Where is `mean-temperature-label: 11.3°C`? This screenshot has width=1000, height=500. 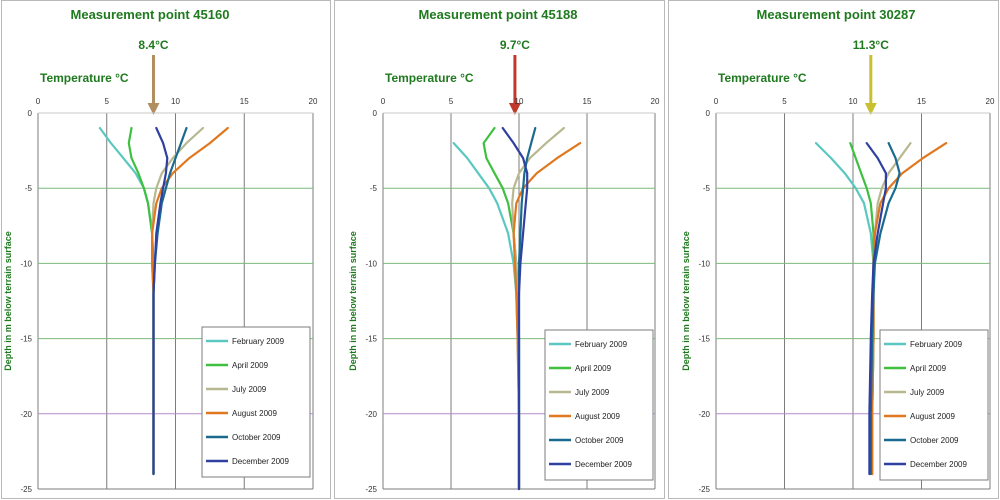
mean-temperature-label: 11.3°C is located at coordinates (871, 45).